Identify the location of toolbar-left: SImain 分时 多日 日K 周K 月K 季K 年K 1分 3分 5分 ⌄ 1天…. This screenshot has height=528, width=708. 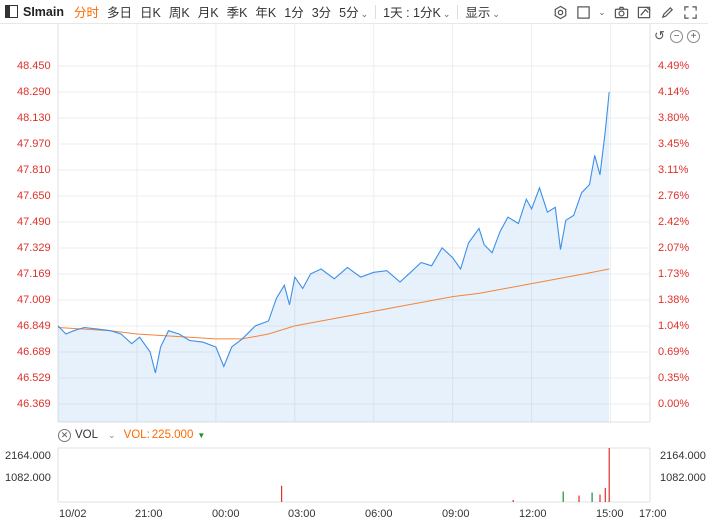
(252, 12).